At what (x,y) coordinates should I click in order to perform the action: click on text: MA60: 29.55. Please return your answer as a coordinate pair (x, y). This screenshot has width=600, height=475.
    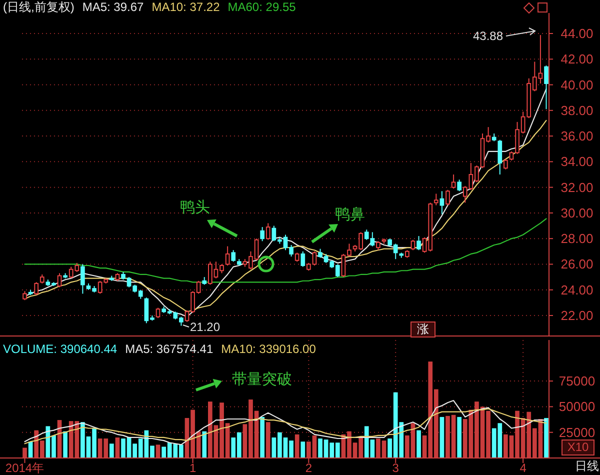
    Looking at the image, I should click on (262, 7).